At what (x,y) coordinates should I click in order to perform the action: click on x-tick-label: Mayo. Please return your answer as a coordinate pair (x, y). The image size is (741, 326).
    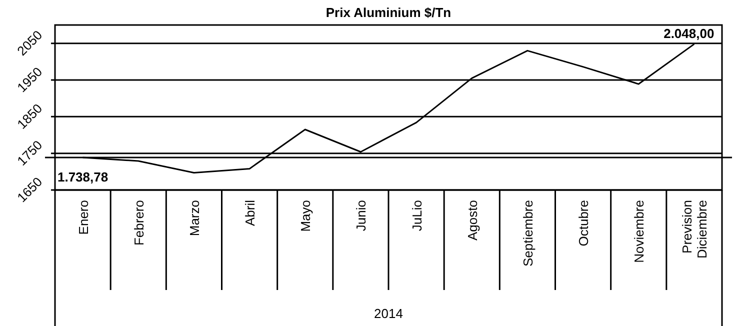
    Looking at the image, I should click on (306, 216).